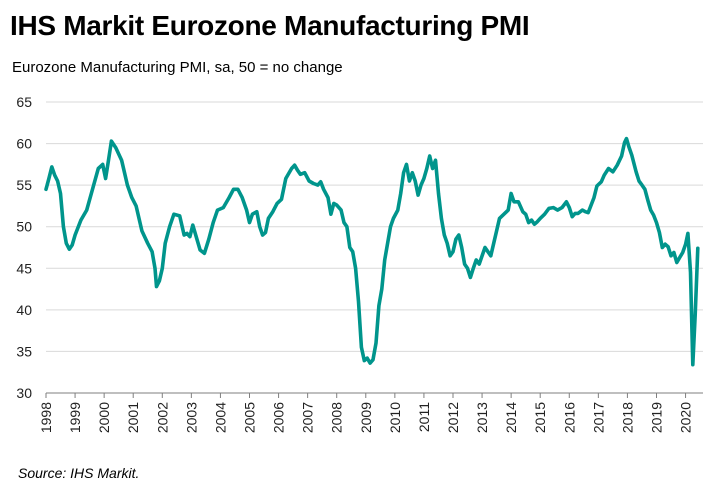 The width and height of the screenshot is (724, 490). I want to click on x-tick-label: 2009, so click(366, 417).